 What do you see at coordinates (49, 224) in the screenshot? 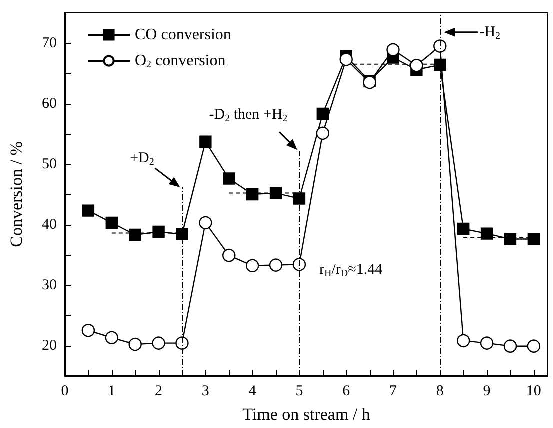
I see `y-tick-label: 40` at bounding box center [49, 224].